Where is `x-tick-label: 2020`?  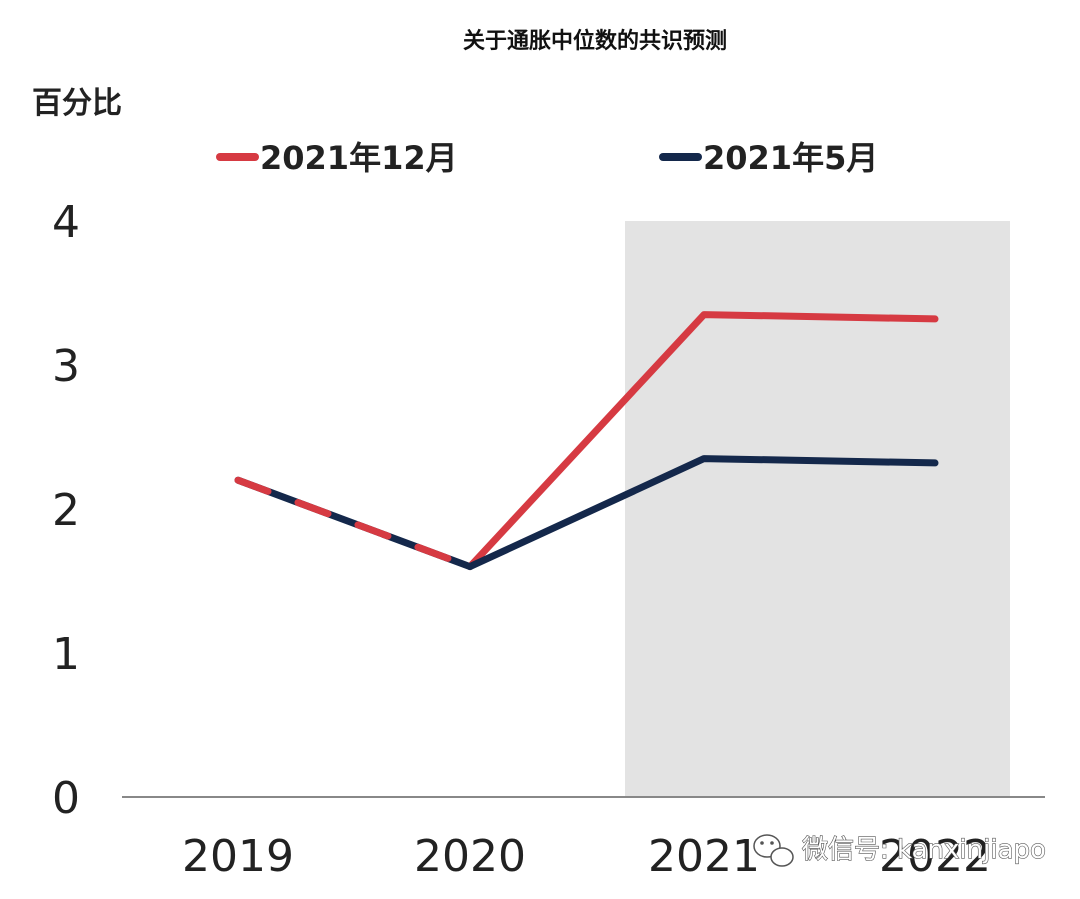
x-tick-label: 2020 is located at coordinates (470, 856).